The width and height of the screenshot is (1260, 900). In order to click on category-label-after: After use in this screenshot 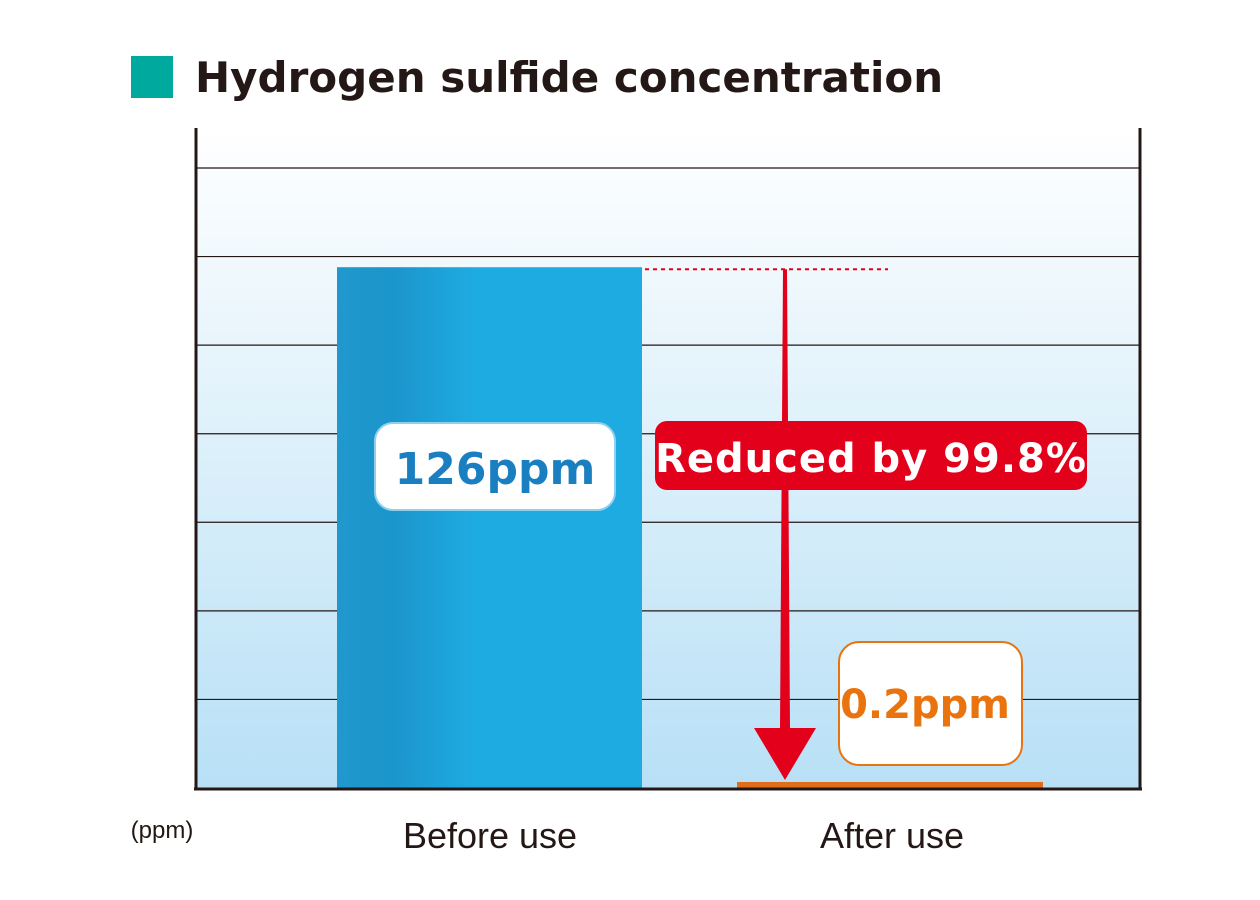, I will do `click(892, 835)`.